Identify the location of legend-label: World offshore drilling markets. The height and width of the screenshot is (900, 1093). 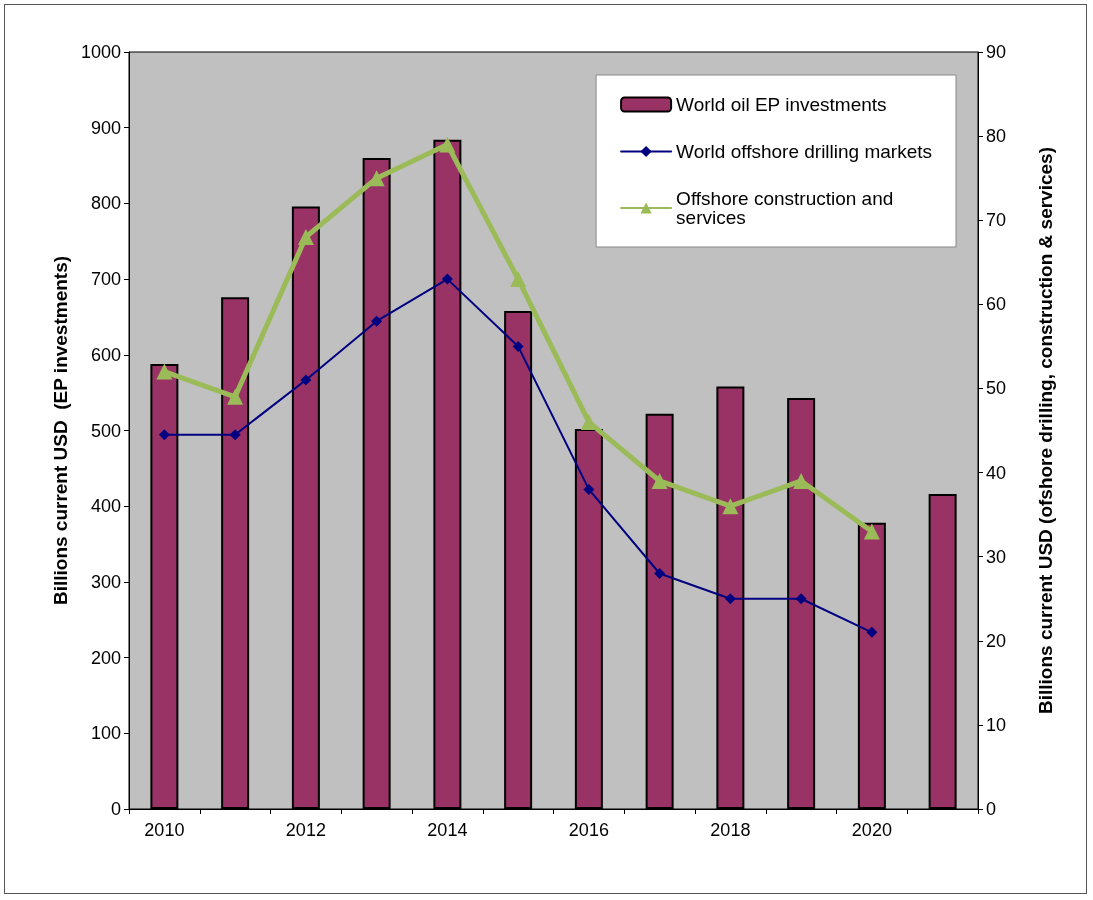
(804, 151).